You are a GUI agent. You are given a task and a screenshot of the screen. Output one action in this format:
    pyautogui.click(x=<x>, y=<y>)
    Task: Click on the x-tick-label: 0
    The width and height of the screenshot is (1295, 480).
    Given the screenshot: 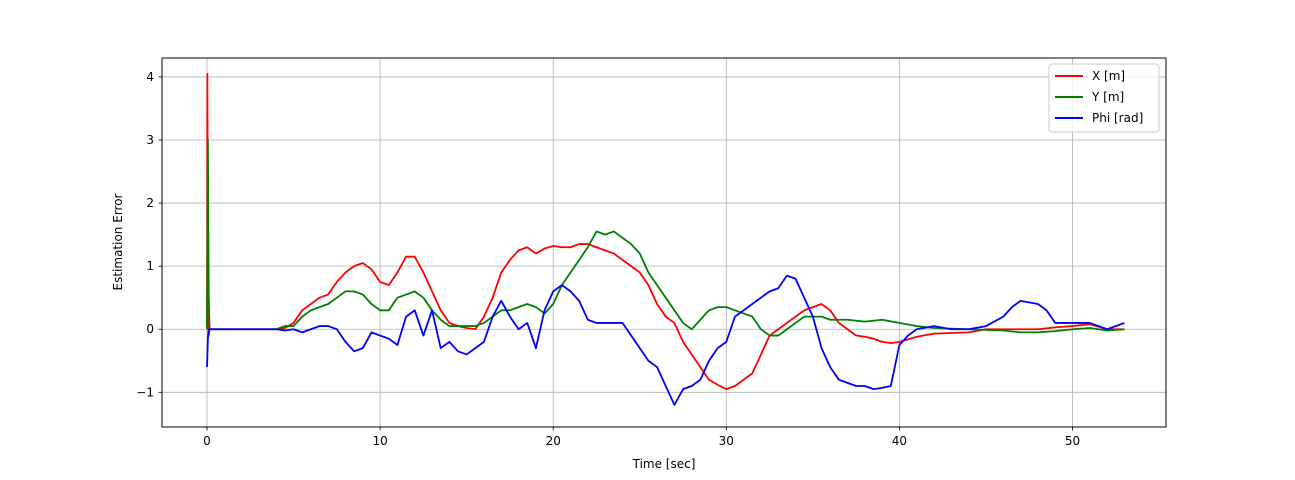 What is the action you would take?
    pyautogui.click(x=207, y=441)
    